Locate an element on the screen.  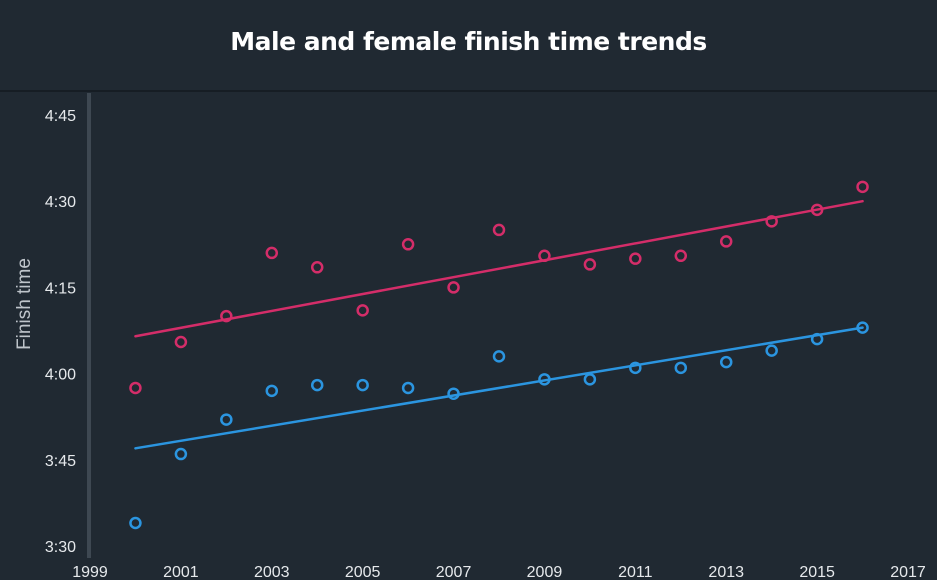
x-tick-label: 2017 is located at coordinates (908, 572).